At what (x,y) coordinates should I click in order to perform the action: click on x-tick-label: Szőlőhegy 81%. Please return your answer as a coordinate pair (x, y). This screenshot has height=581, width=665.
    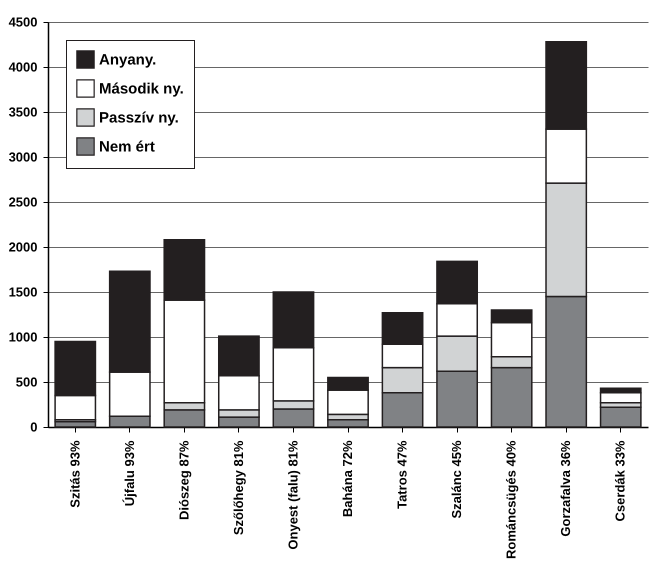
    Looking at the image, I should click on (238, 488).